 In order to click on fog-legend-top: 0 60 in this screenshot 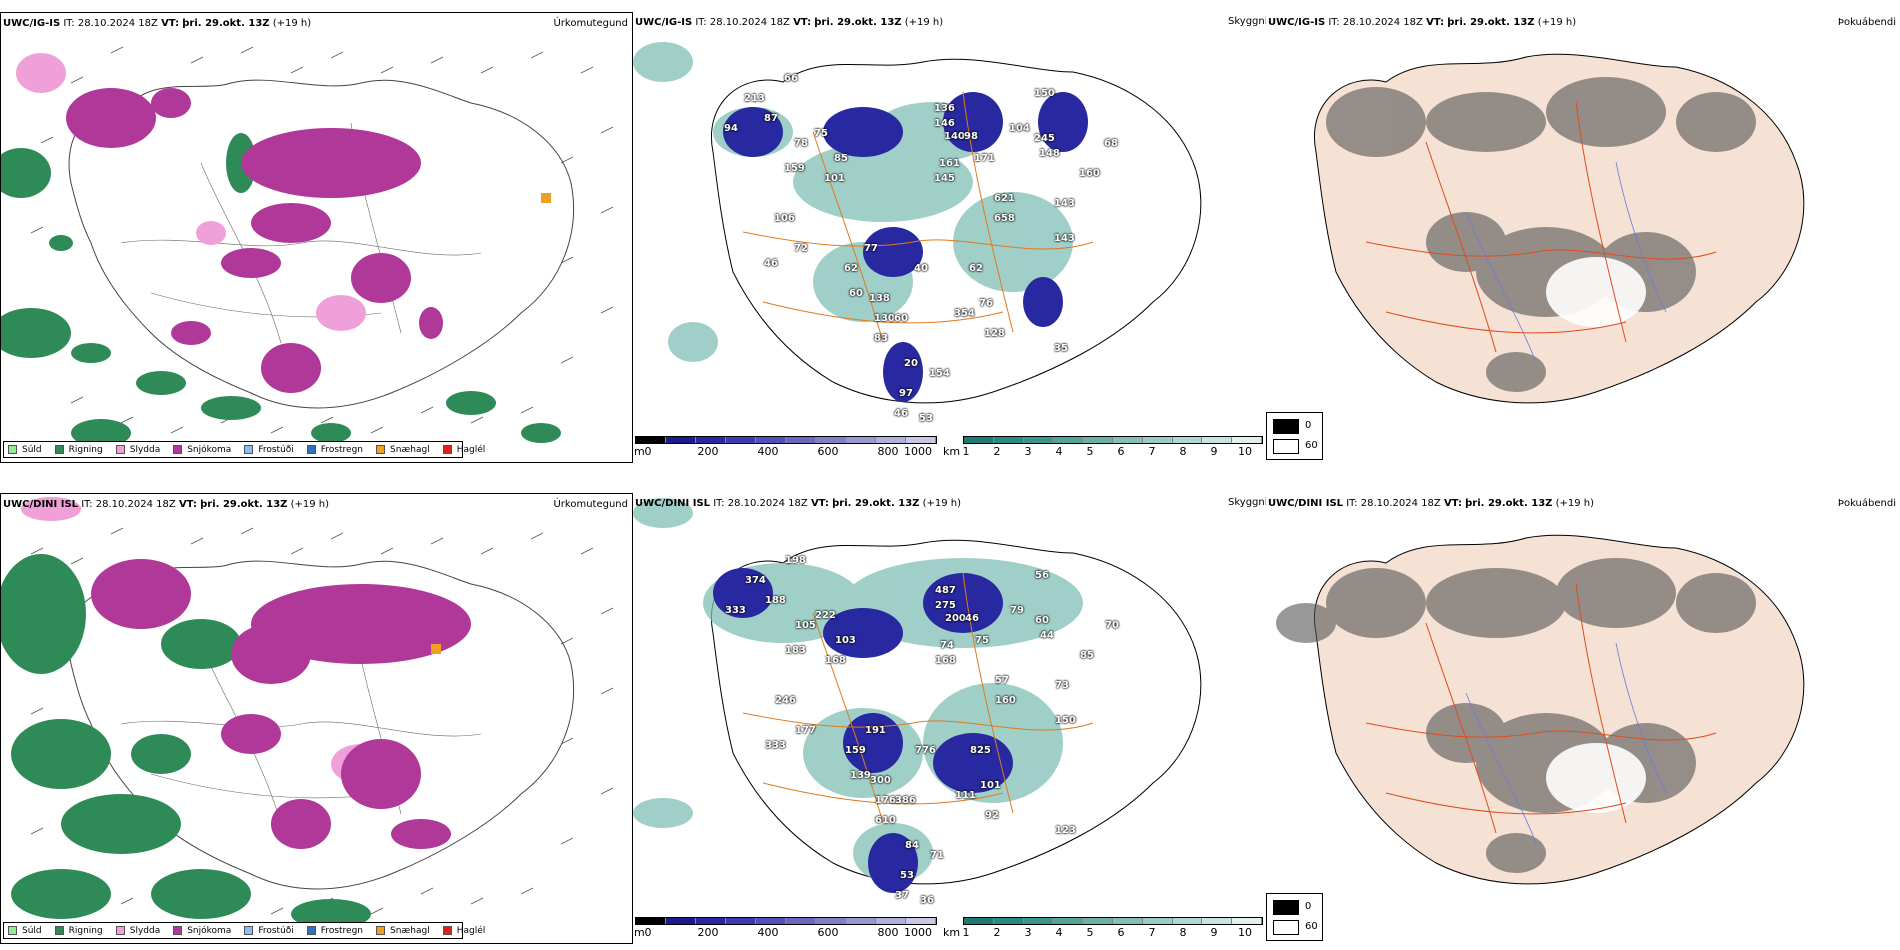, I will do `click(1294, 436)`.